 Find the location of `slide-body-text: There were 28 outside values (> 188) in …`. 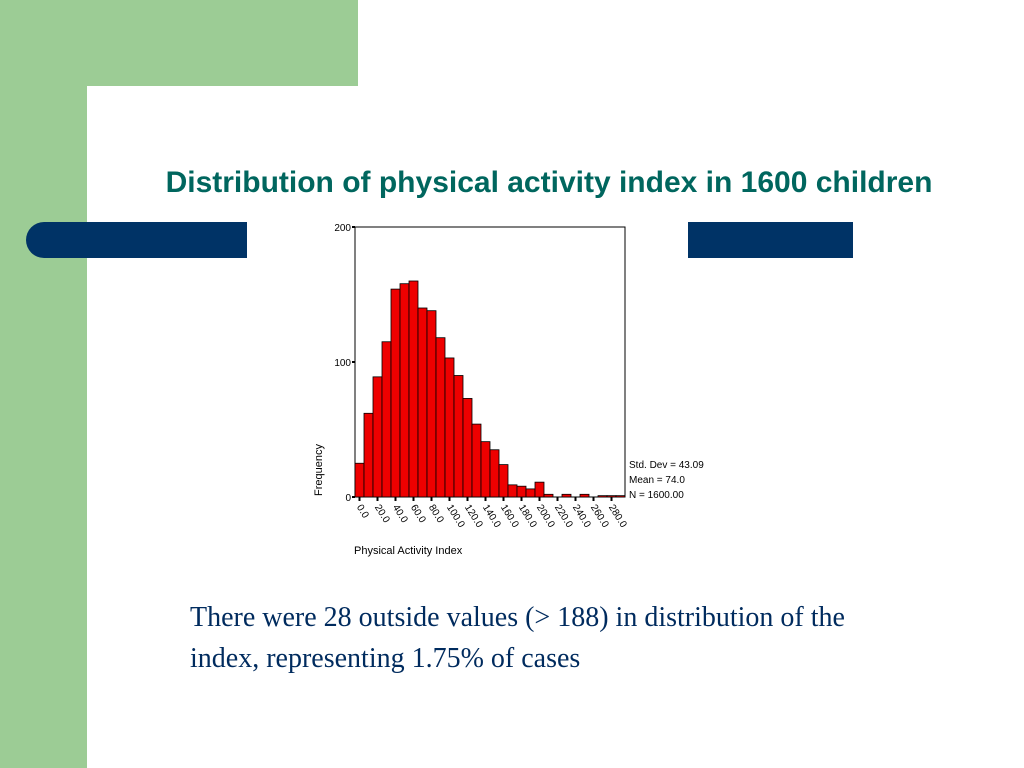

slide-body-text: There were 28 outside values (> 188) in … is located at coordinates (517, 638).